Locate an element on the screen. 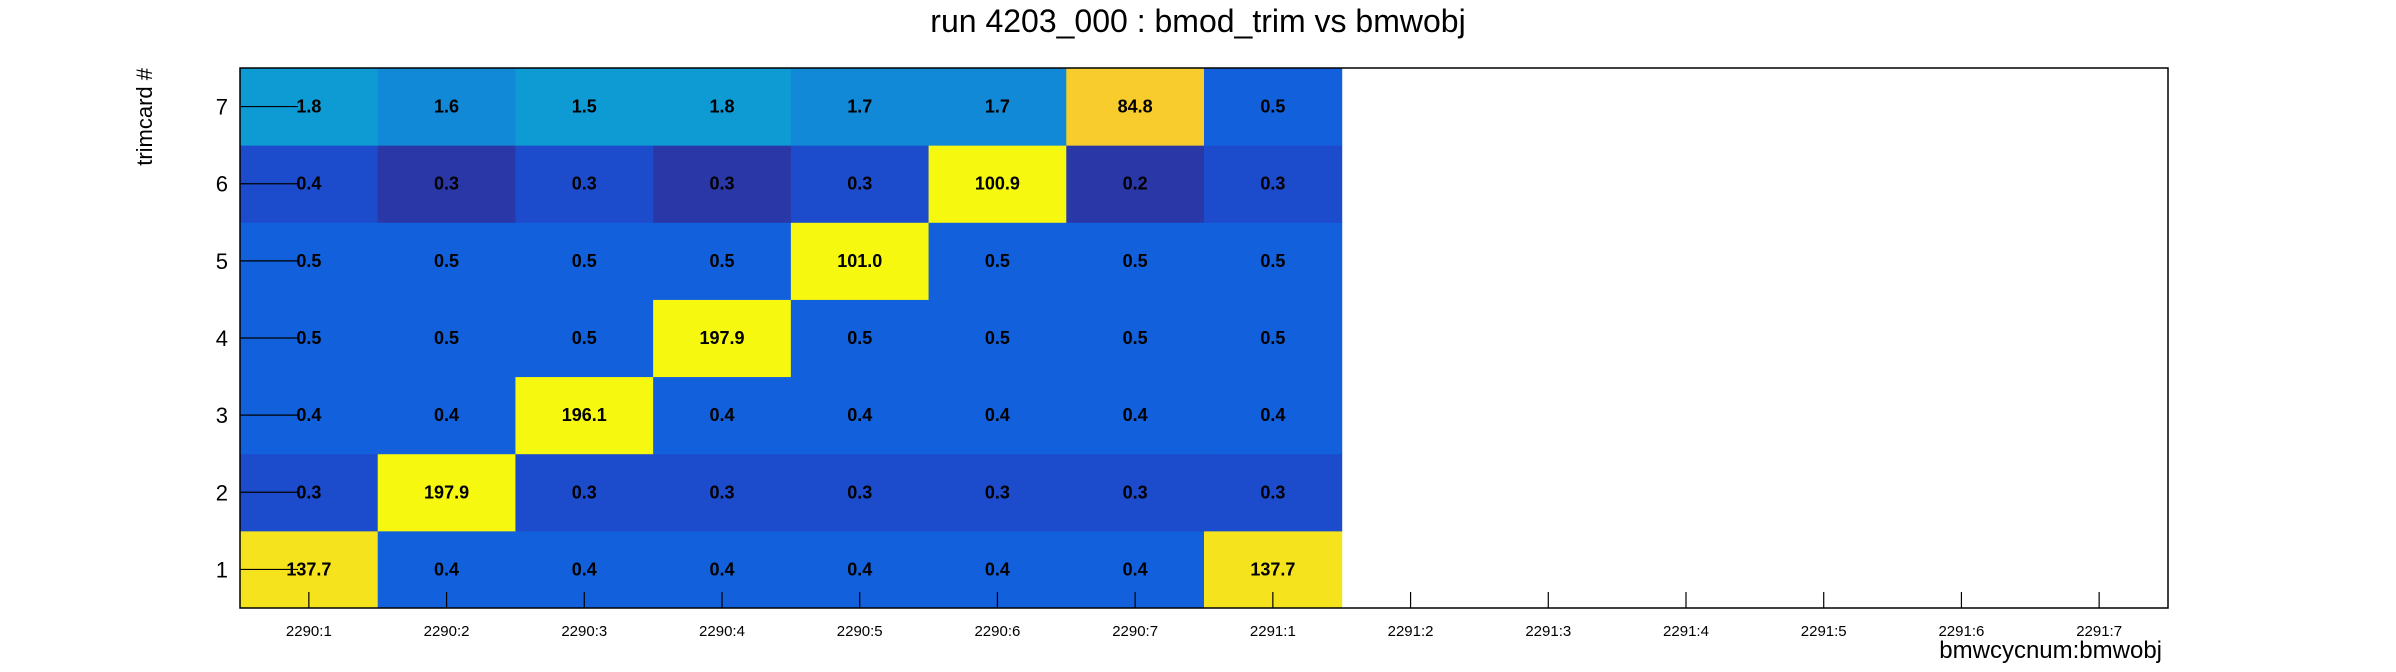 This screenshot has width=2396, height=672. x-tick-label: 2291:2 is located at coordinates (1411, 631).